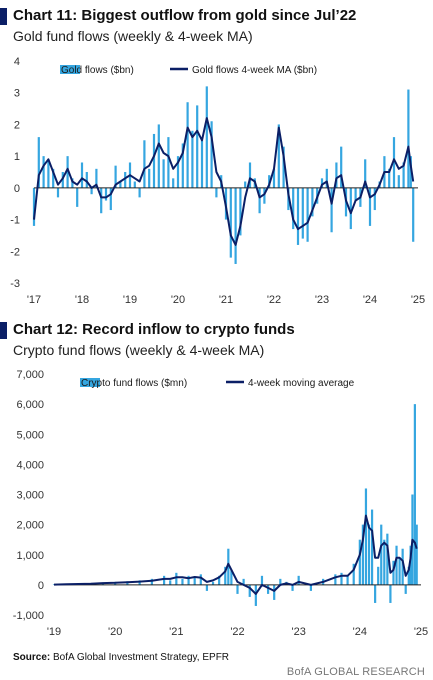  I want to click on chart-12-x-tick-label: '19, so click(54, 632).